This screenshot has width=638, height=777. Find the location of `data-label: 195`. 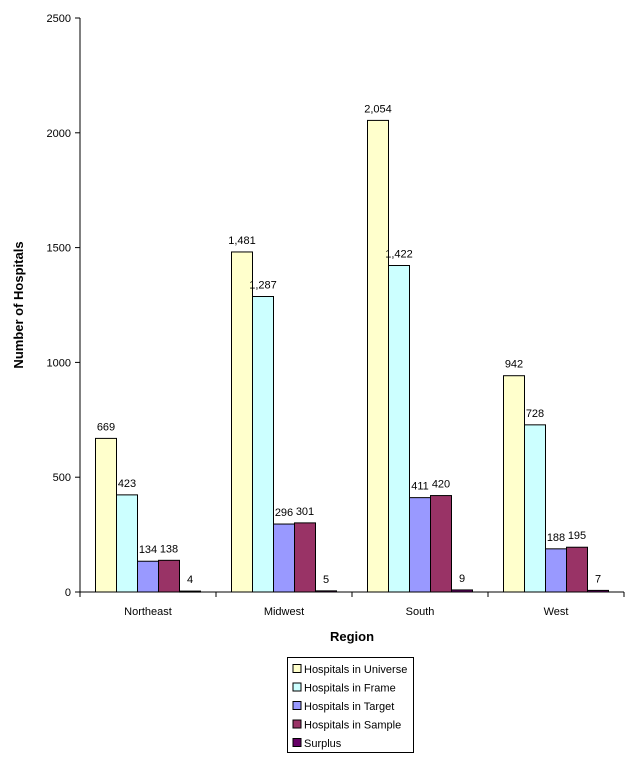

data-label: 195 is located at coordinates (577, 536).